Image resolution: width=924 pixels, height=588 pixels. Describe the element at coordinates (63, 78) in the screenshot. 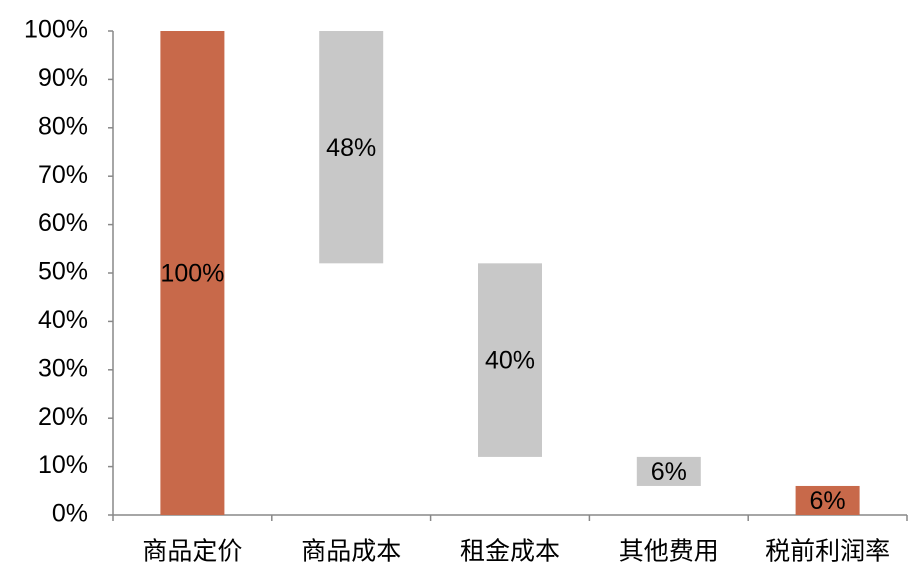

I see `y-tick-label: 90%` at that location.